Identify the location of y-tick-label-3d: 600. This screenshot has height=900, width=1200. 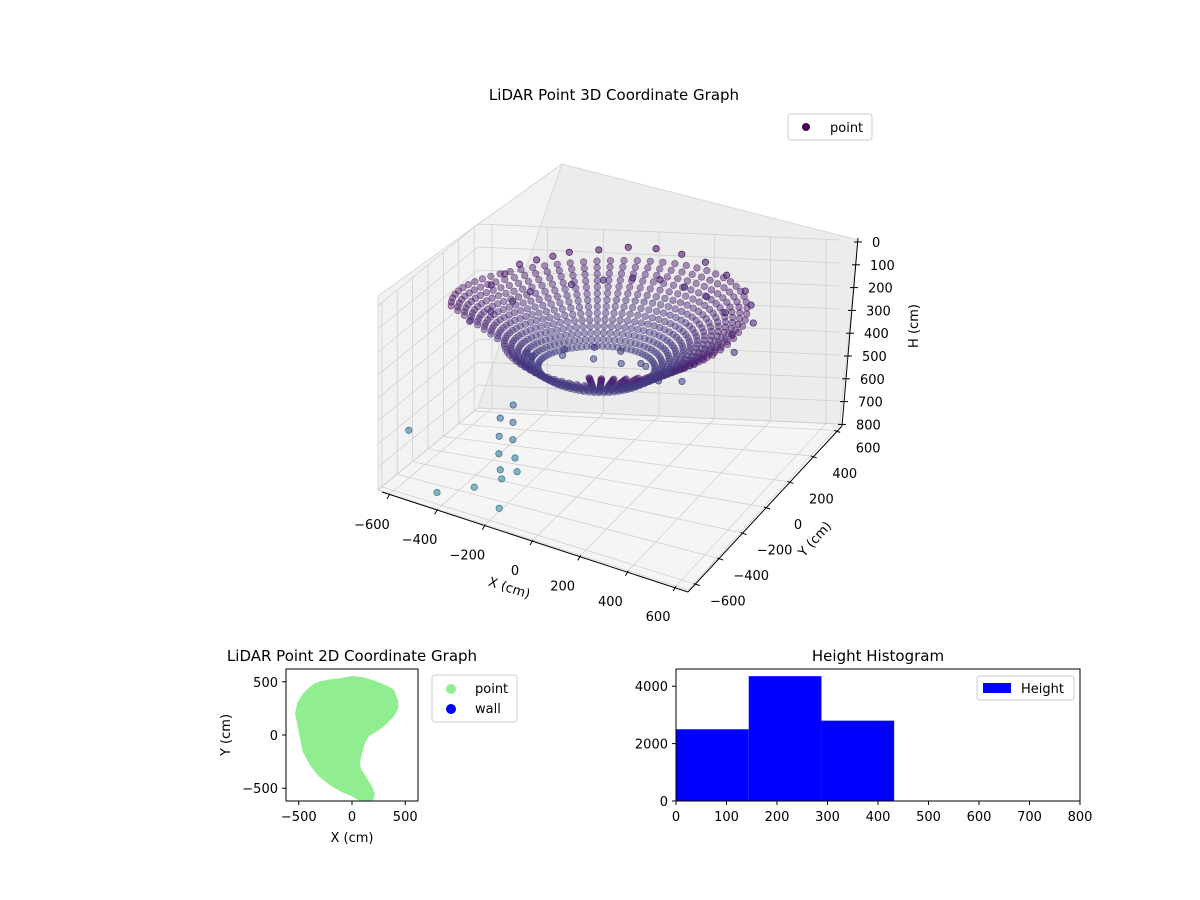
(868, 448).